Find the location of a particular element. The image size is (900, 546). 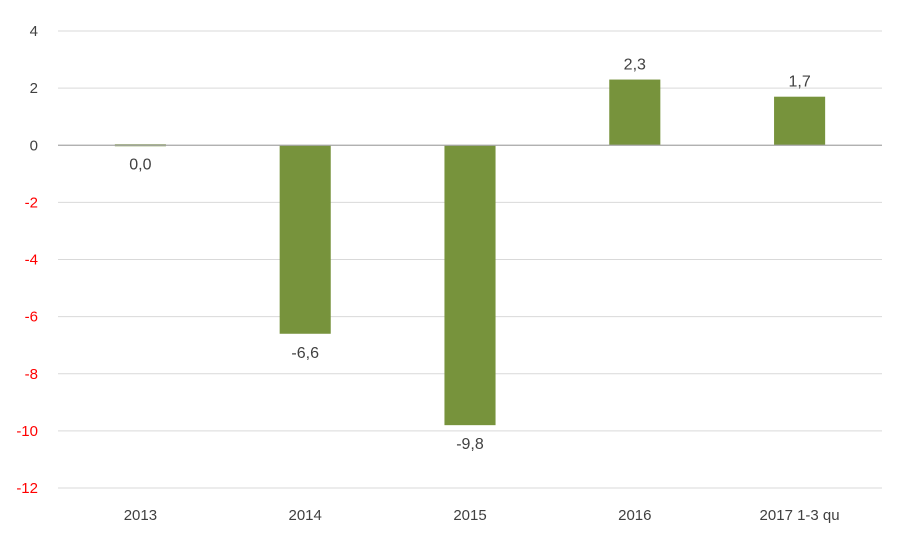

data-label: -6,6 is located at coordinates (305, 353).